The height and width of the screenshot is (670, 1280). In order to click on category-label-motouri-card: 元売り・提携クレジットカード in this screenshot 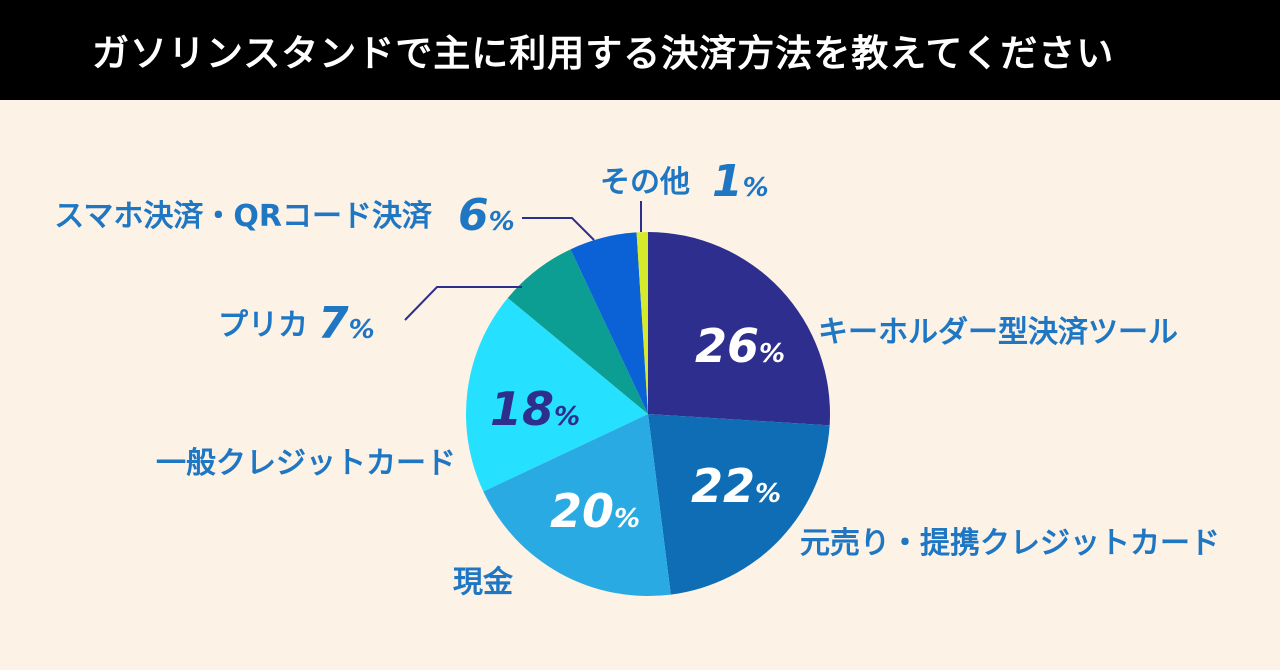, I will do `click(1010, 543)`.